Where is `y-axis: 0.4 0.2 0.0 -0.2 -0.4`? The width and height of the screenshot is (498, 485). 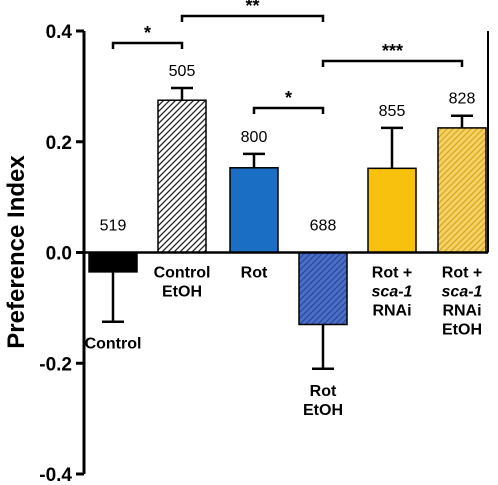 y-axis: 0.4 0.2 0.0 -0.2 -0.4 is located at coordinates (62, 253).